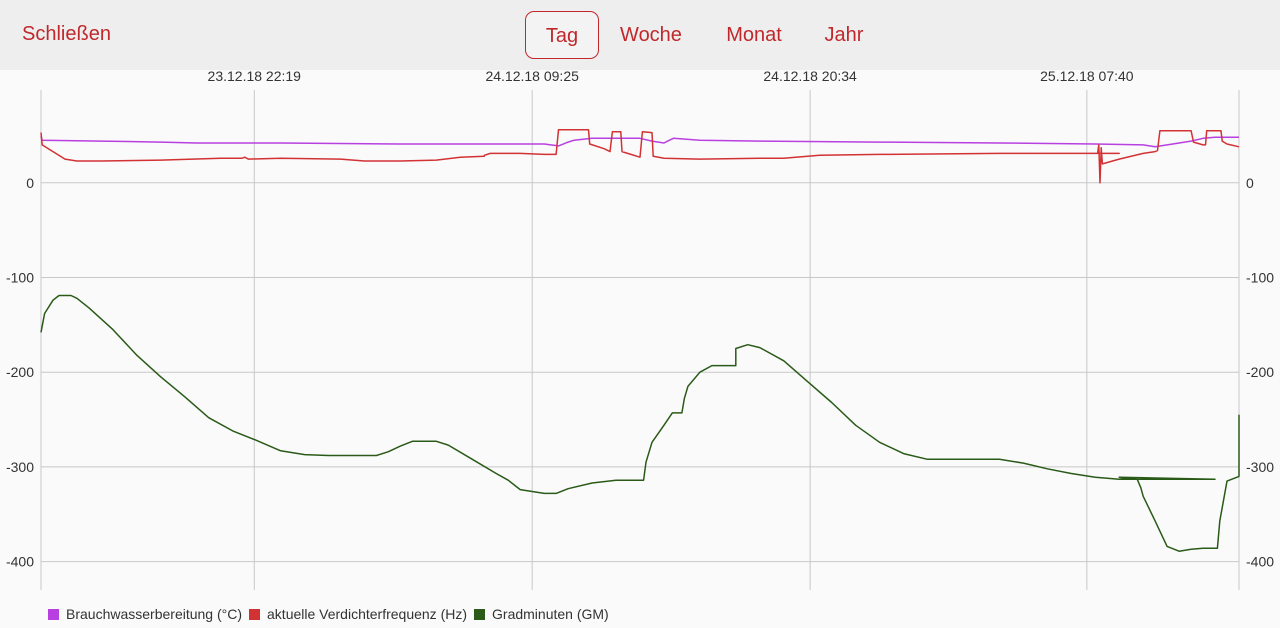  Describe the element at coordinates (640, 156) in the screenshot. I see `series-line-verdichterfrequenz` at that location.